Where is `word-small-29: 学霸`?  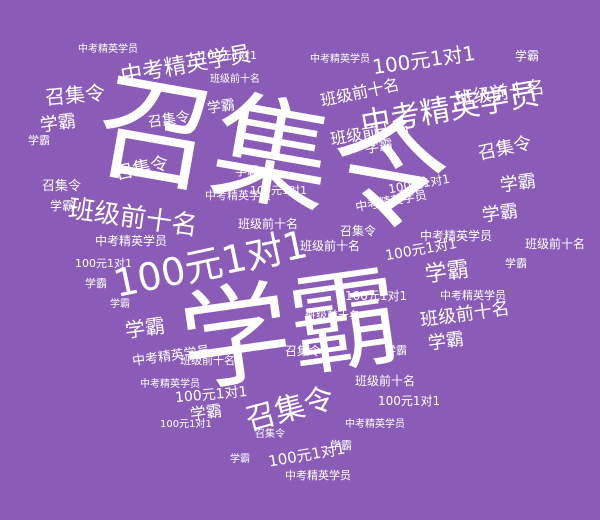
word-small-29: 学霸 is located at coordinates (341, 445).